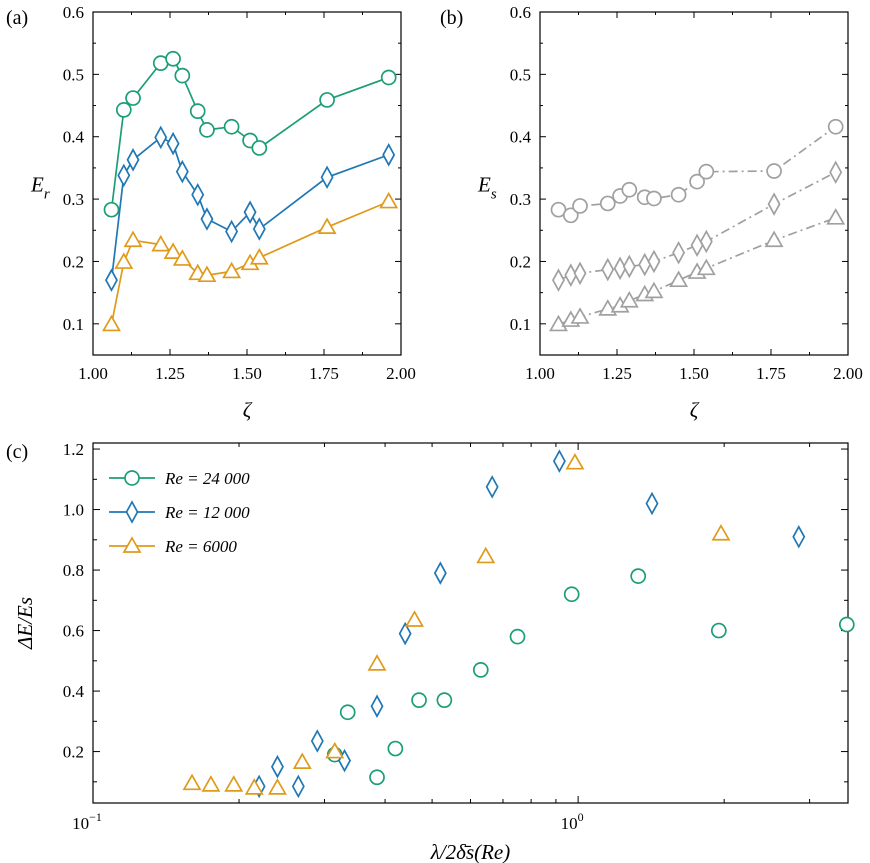 The height and width of the screenshot is (863, 870). Describe the element at coordinates (17, 18) in the screenshot. I see `panel-a-label: (a)` at that location.